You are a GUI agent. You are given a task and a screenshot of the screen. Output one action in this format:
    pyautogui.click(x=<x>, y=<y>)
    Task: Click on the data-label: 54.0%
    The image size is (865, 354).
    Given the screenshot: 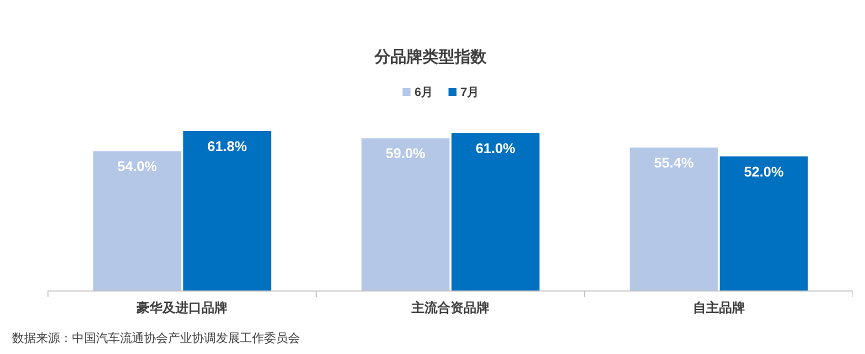 What is the action you would take?
    pyautogui.click(x=137, y=166)
    